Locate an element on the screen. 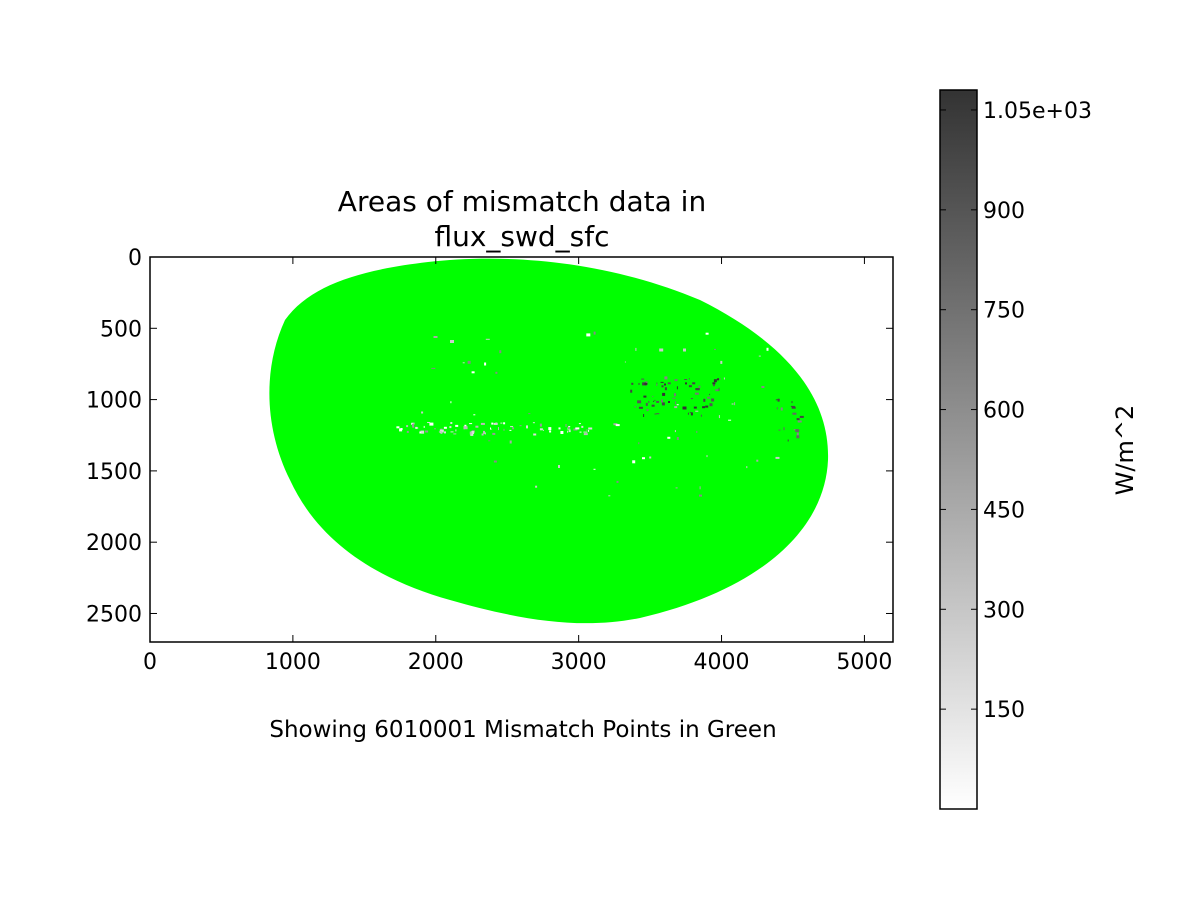 The width and height of the screenshot is (1200, 900). colorbar-ticks: 1.05e+03 900 750 600 450 300 150 is located at coordinates (1016, 411).